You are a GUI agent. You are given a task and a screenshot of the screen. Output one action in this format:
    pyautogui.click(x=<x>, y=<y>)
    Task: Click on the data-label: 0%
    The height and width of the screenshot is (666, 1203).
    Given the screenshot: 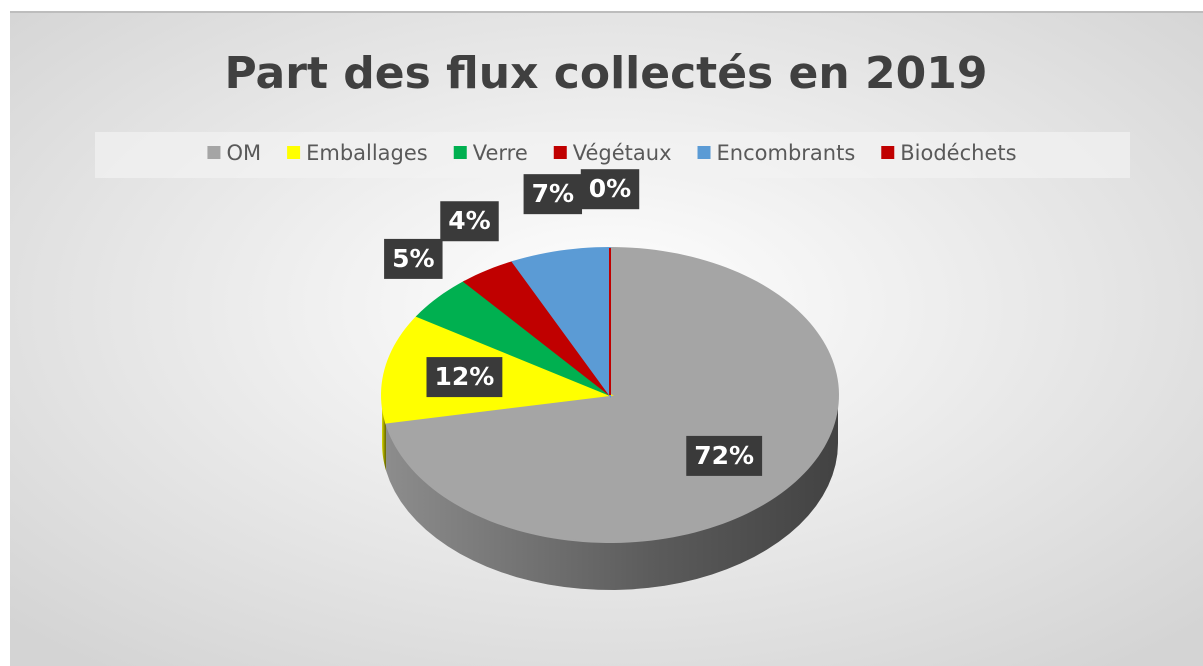 What is the action you would take?
    pyautogui.click(x=610, y=188)
    